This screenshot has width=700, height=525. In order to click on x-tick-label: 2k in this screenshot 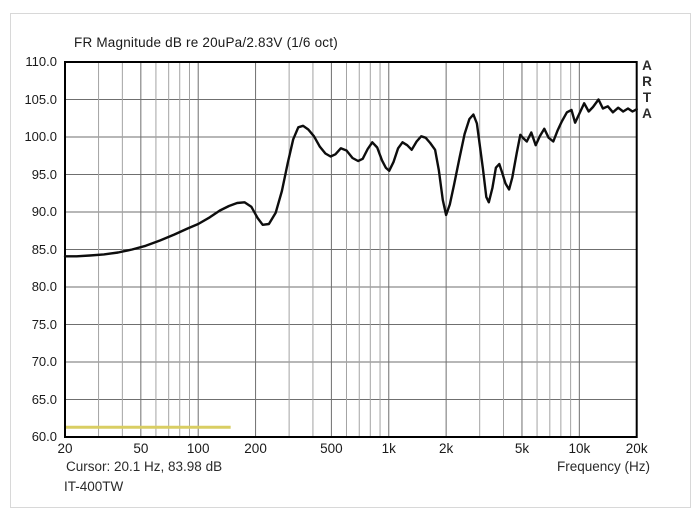, I will do `click(446, 448)`.